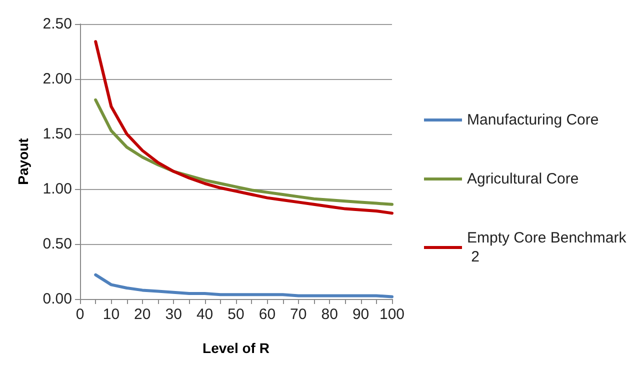 The width and height of the screenshot is (640, 377). I want to click on x-tick-label: 100, so click(392, 314).